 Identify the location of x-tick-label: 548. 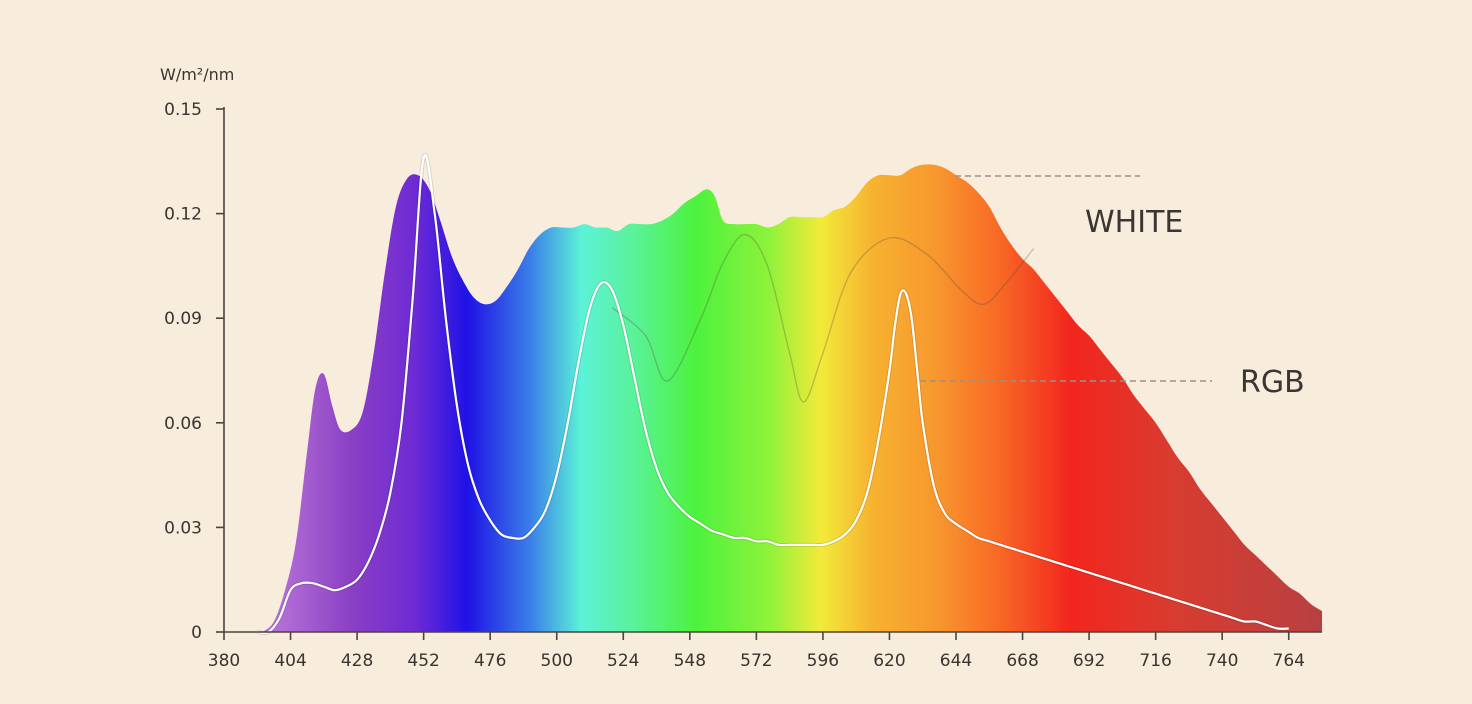
(690, 661).